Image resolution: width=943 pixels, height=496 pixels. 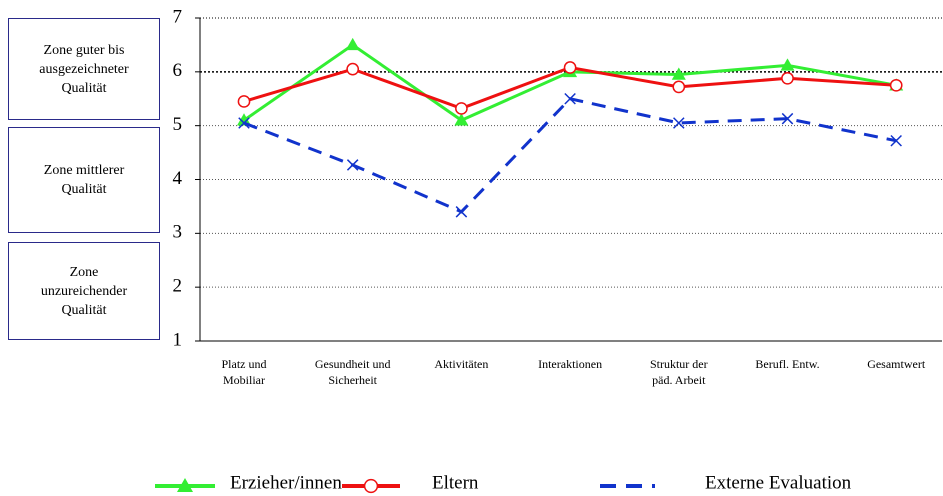 What do you see at coordinates (896, 364) in the screenshot?
I see `x-tick-label: Gesamtwert` at bounding box center [896, 364].